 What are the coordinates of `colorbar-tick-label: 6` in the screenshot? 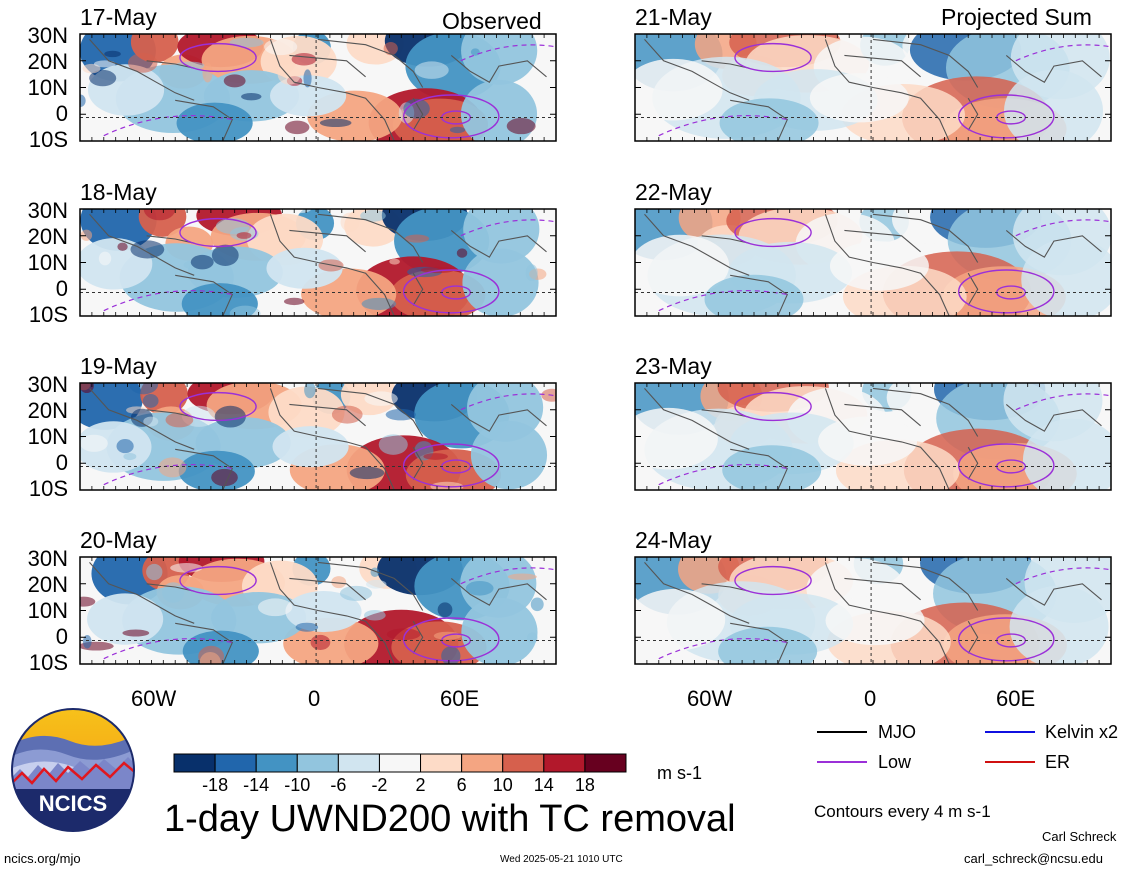 It's located at (461, 785).